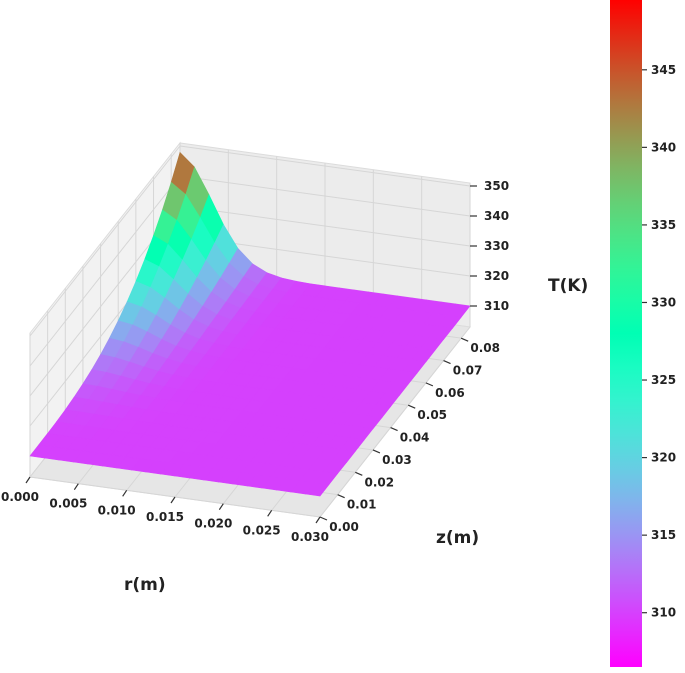 The image size is (685, 673). Describe the element at coordinates (362, 505) in the screenshot. I see `z-tick-label: 0.01` at that location.